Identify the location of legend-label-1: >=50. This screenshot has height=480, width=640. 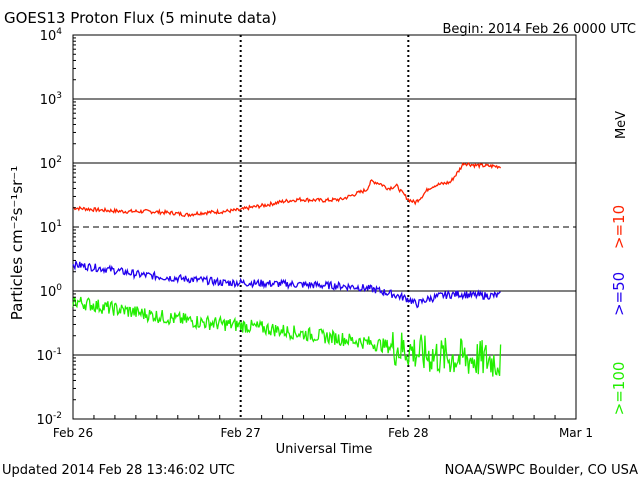
(619, 294).